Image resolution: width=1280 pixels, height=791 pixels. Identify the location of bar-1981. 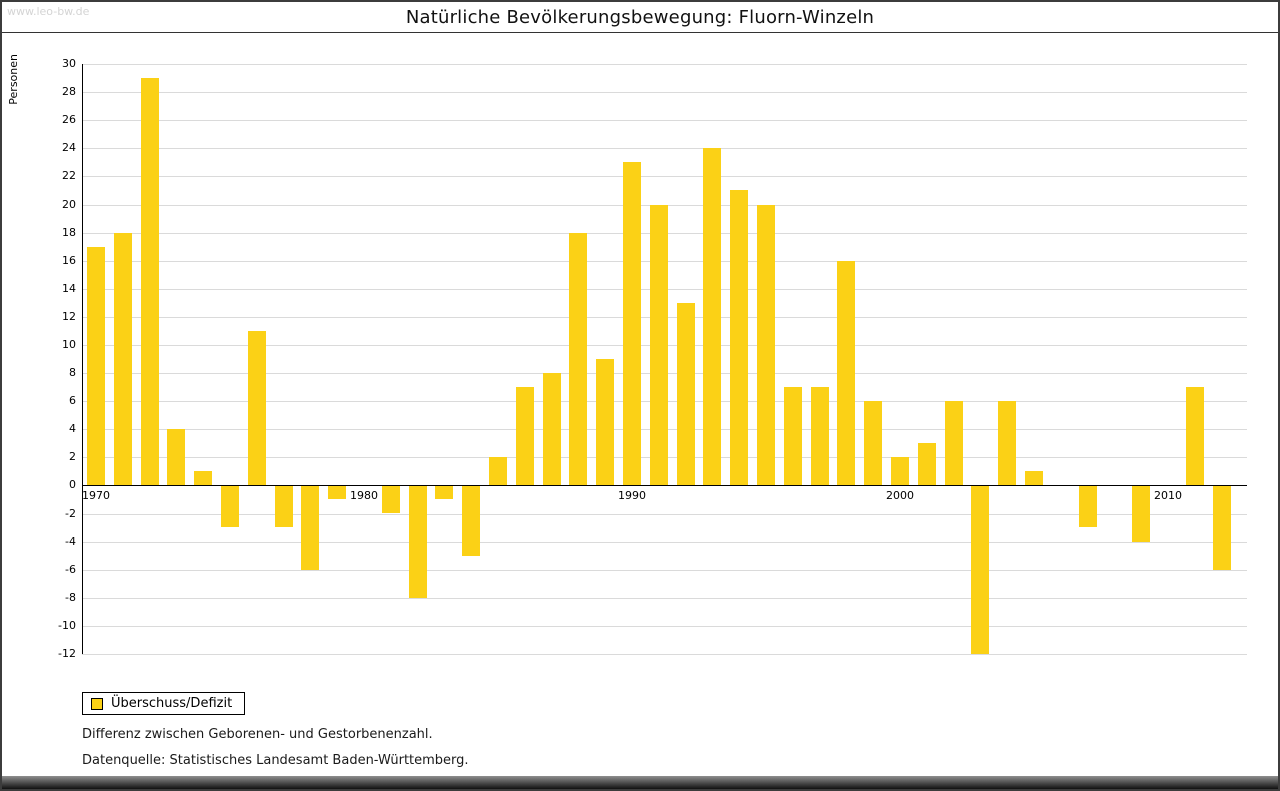
(390, 499).